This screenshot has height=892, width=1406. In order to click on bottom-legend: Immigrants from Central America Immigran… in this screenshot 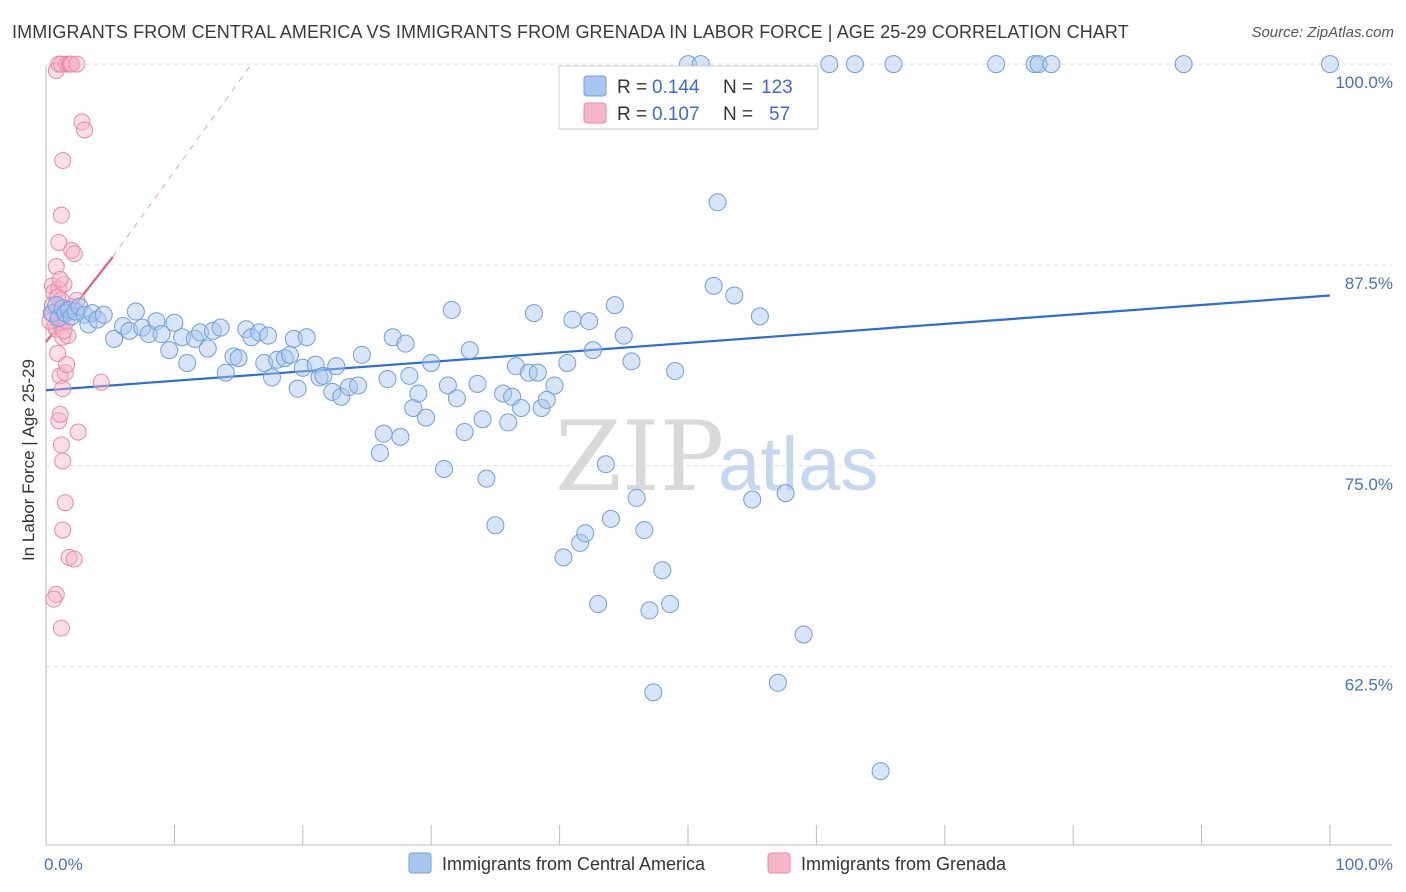, I will do `click(707, 863)`.